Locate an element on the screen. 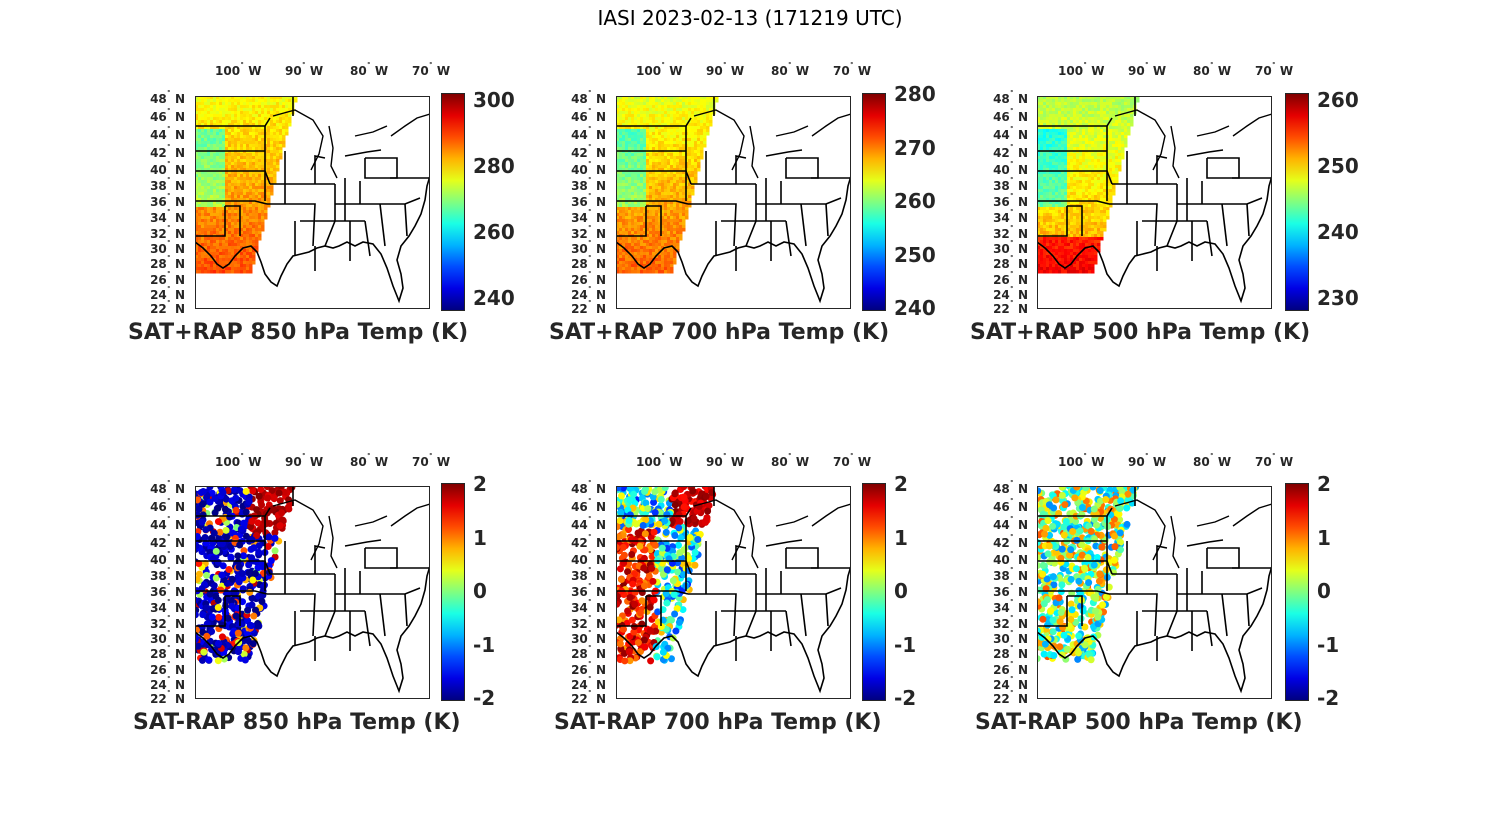 Image resolution: width=1500 pixels, height=825 pixels. lat-label: 36˚ N is located at coordinates (1010, 591).